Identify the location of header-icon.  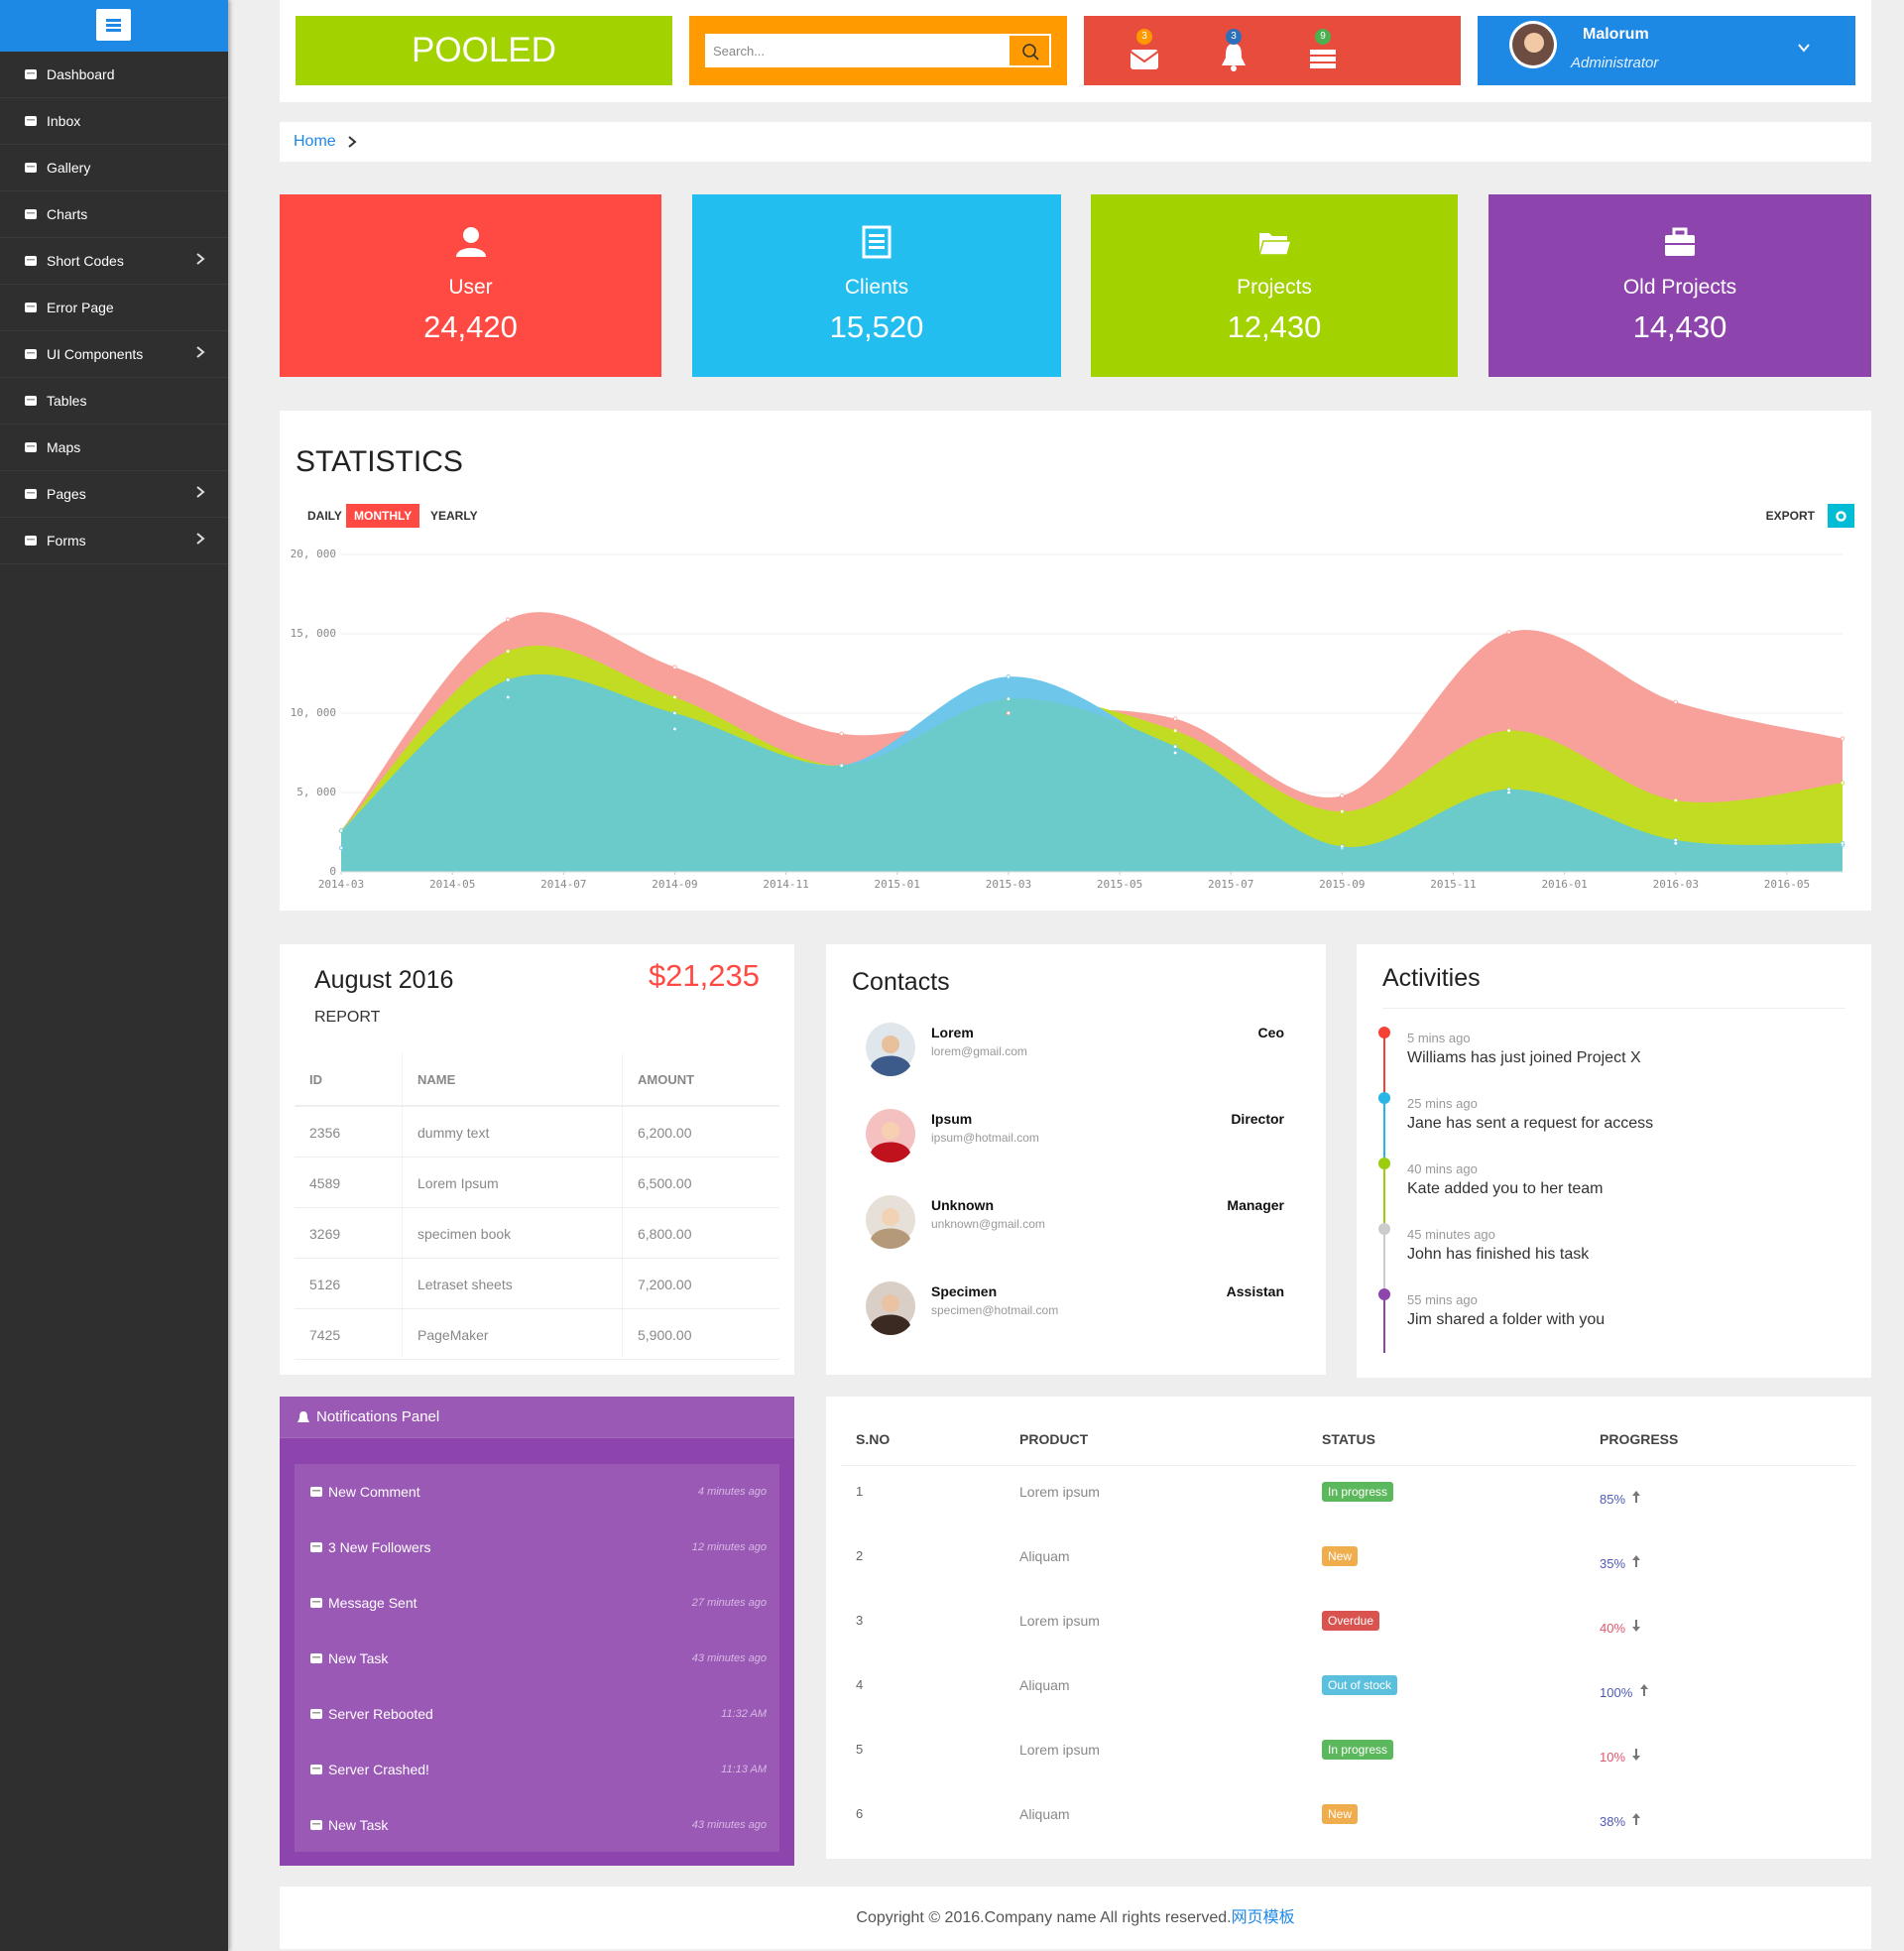
(1144, 59).